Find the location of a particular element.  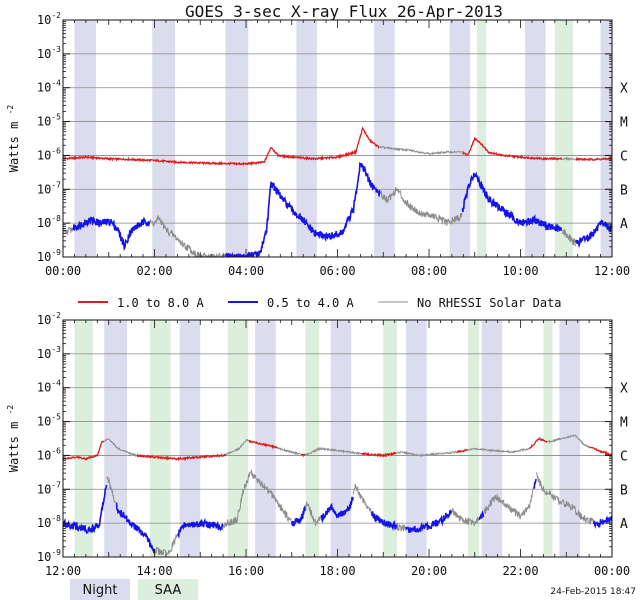

y-tick-exponent: -8 is located at coordinates (56, 218).